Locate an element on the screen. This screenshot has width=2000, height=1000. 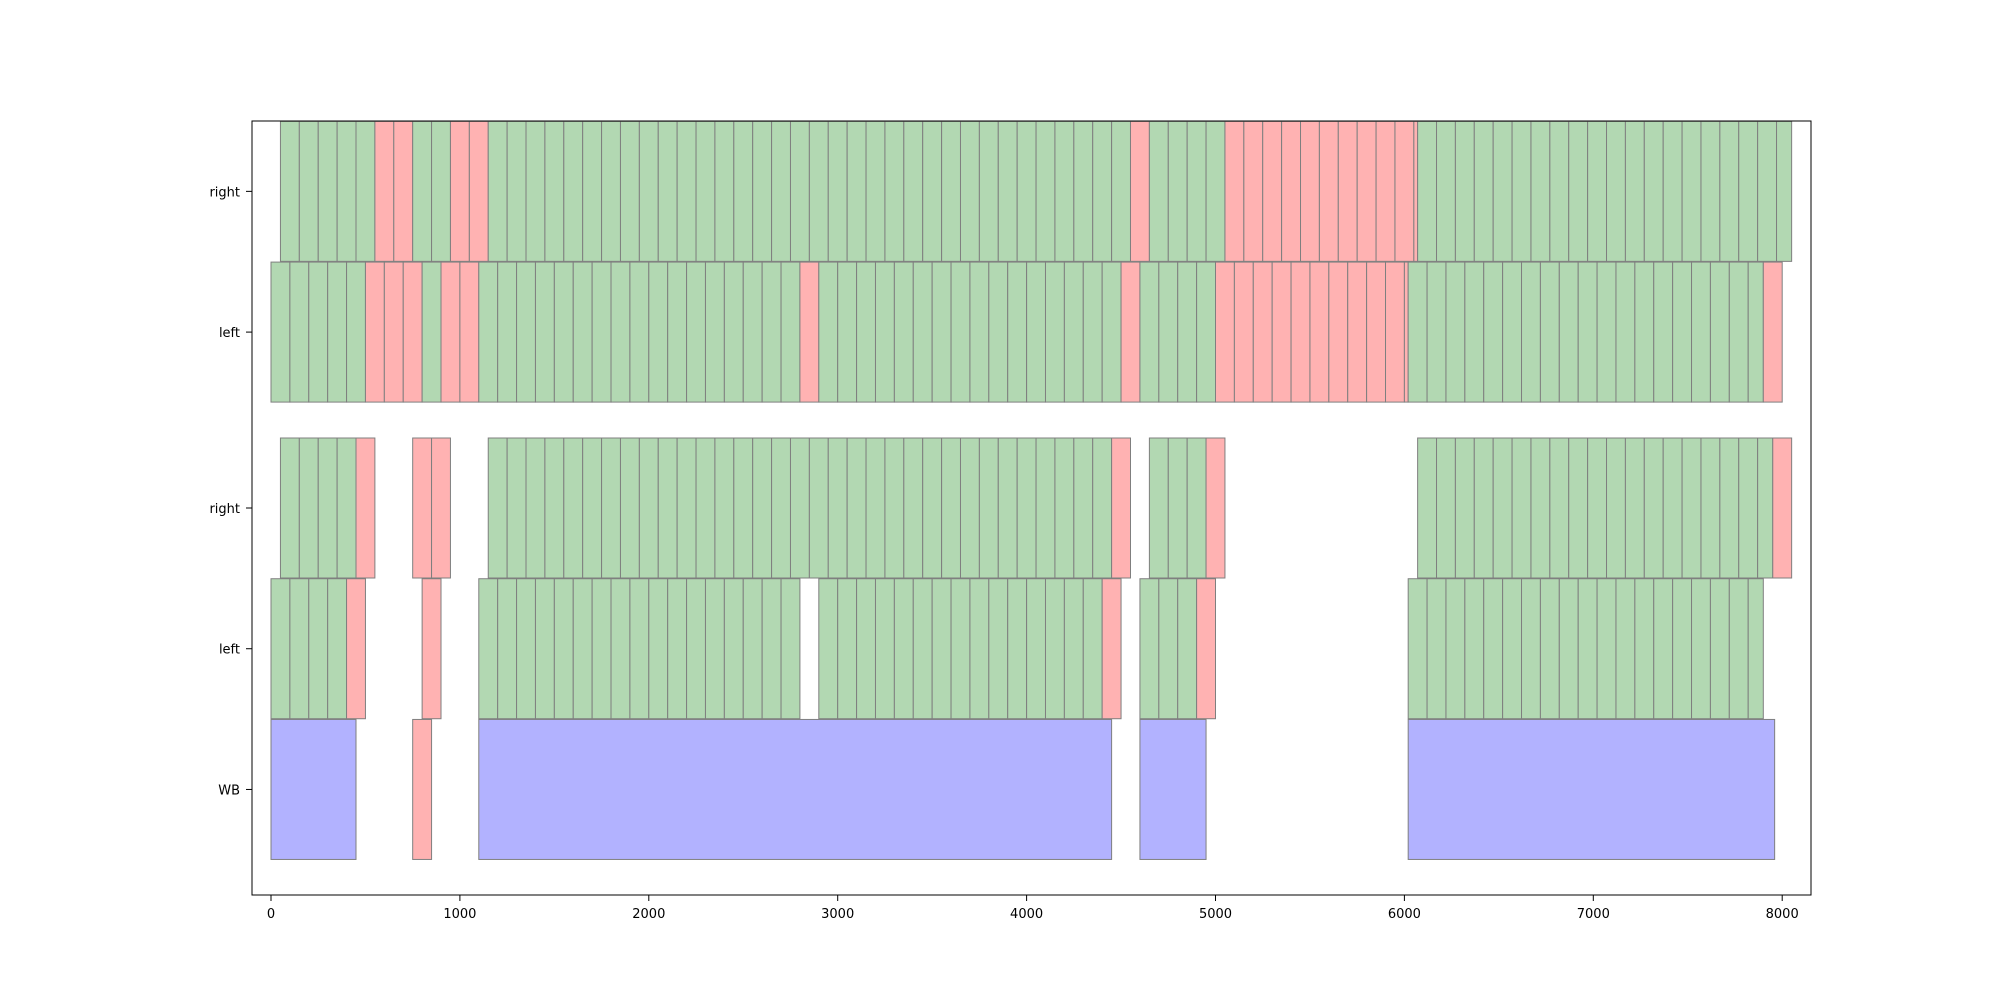
x-tick-label: 8000 is located at coordinates (1782, 914).